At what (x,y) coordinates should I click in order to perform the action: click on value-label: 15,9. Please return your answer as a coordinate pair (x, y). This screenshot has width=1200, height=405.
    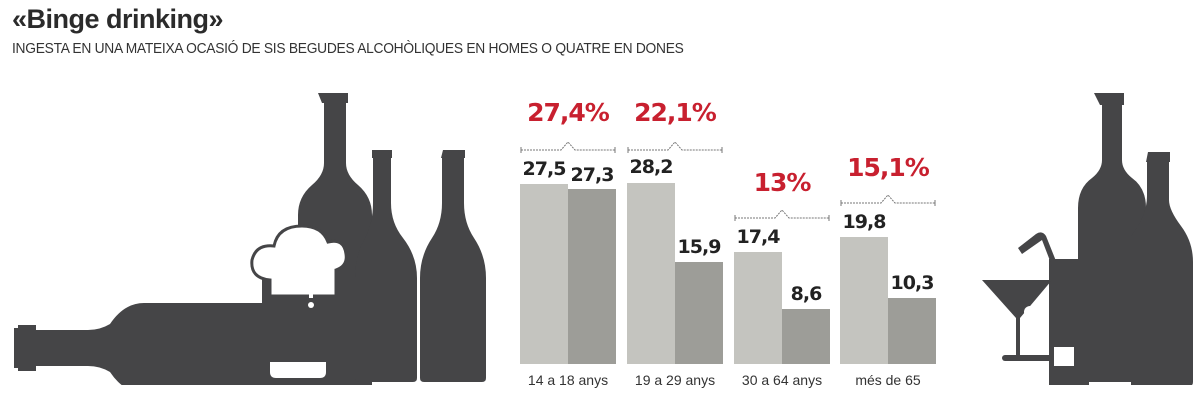
    Looking at the image, I should click on (699, 247).